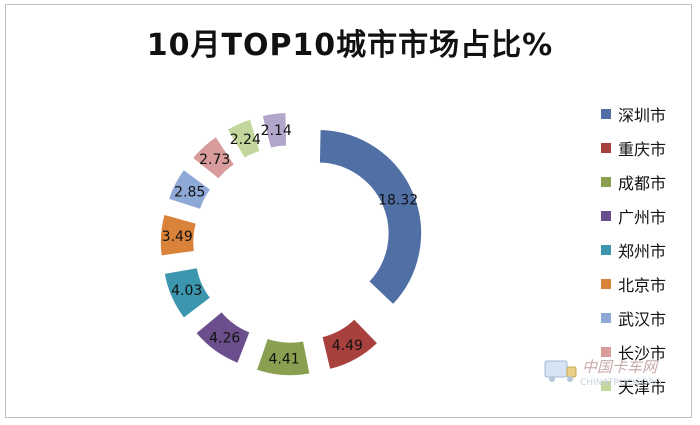 The image size is (700, 425). What do you see at coordinates (642, 183) in the screenshot?
I see `legend-label: 成都市` at bounding box center [642, 183].